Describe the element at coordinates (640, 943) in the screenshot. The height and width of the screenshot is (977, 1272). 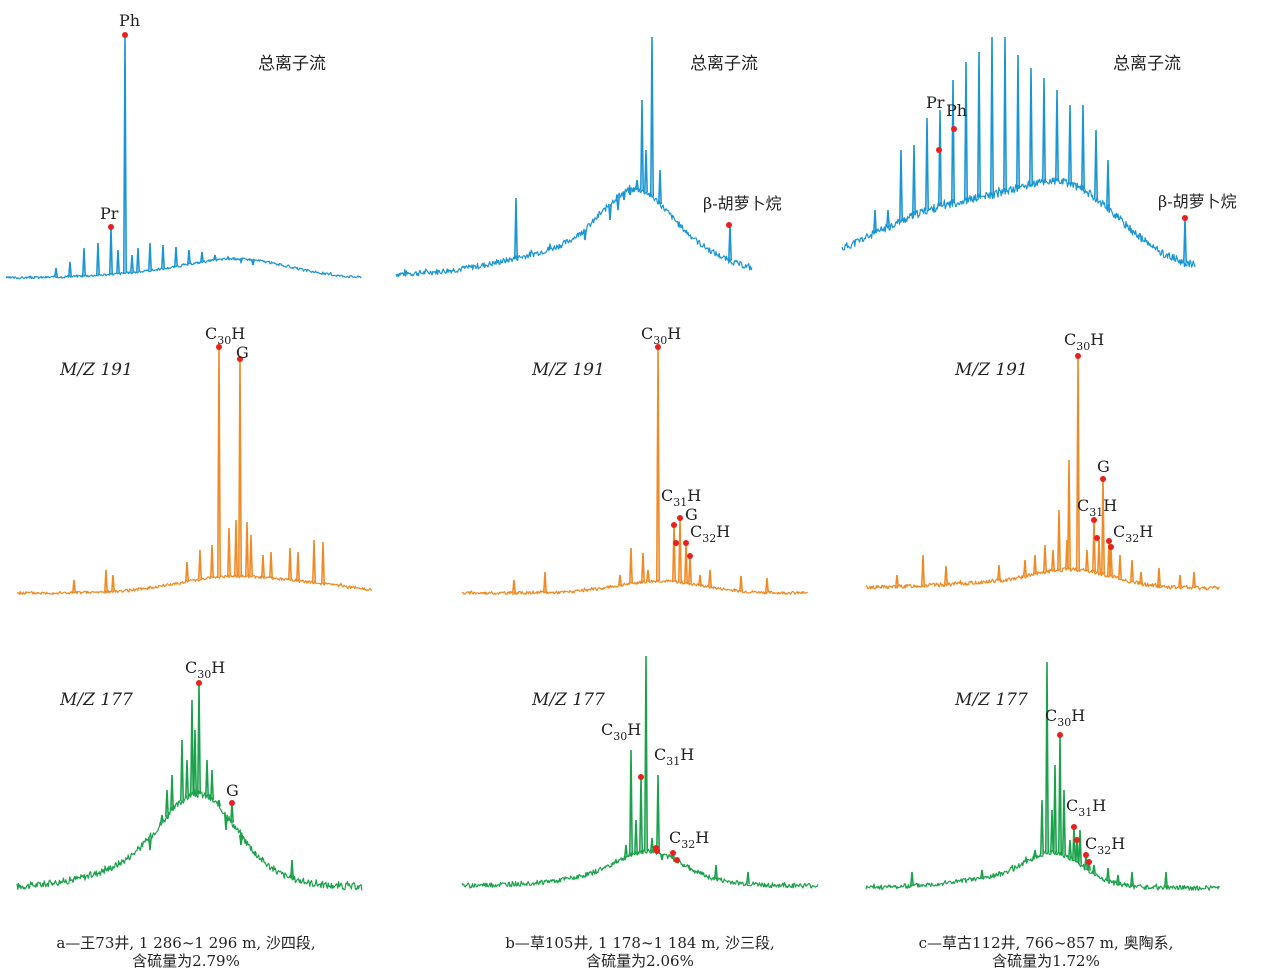
I see `caption-b-line1: b—草105井, 1 178~1 184 m, 沙三段,` at that location.